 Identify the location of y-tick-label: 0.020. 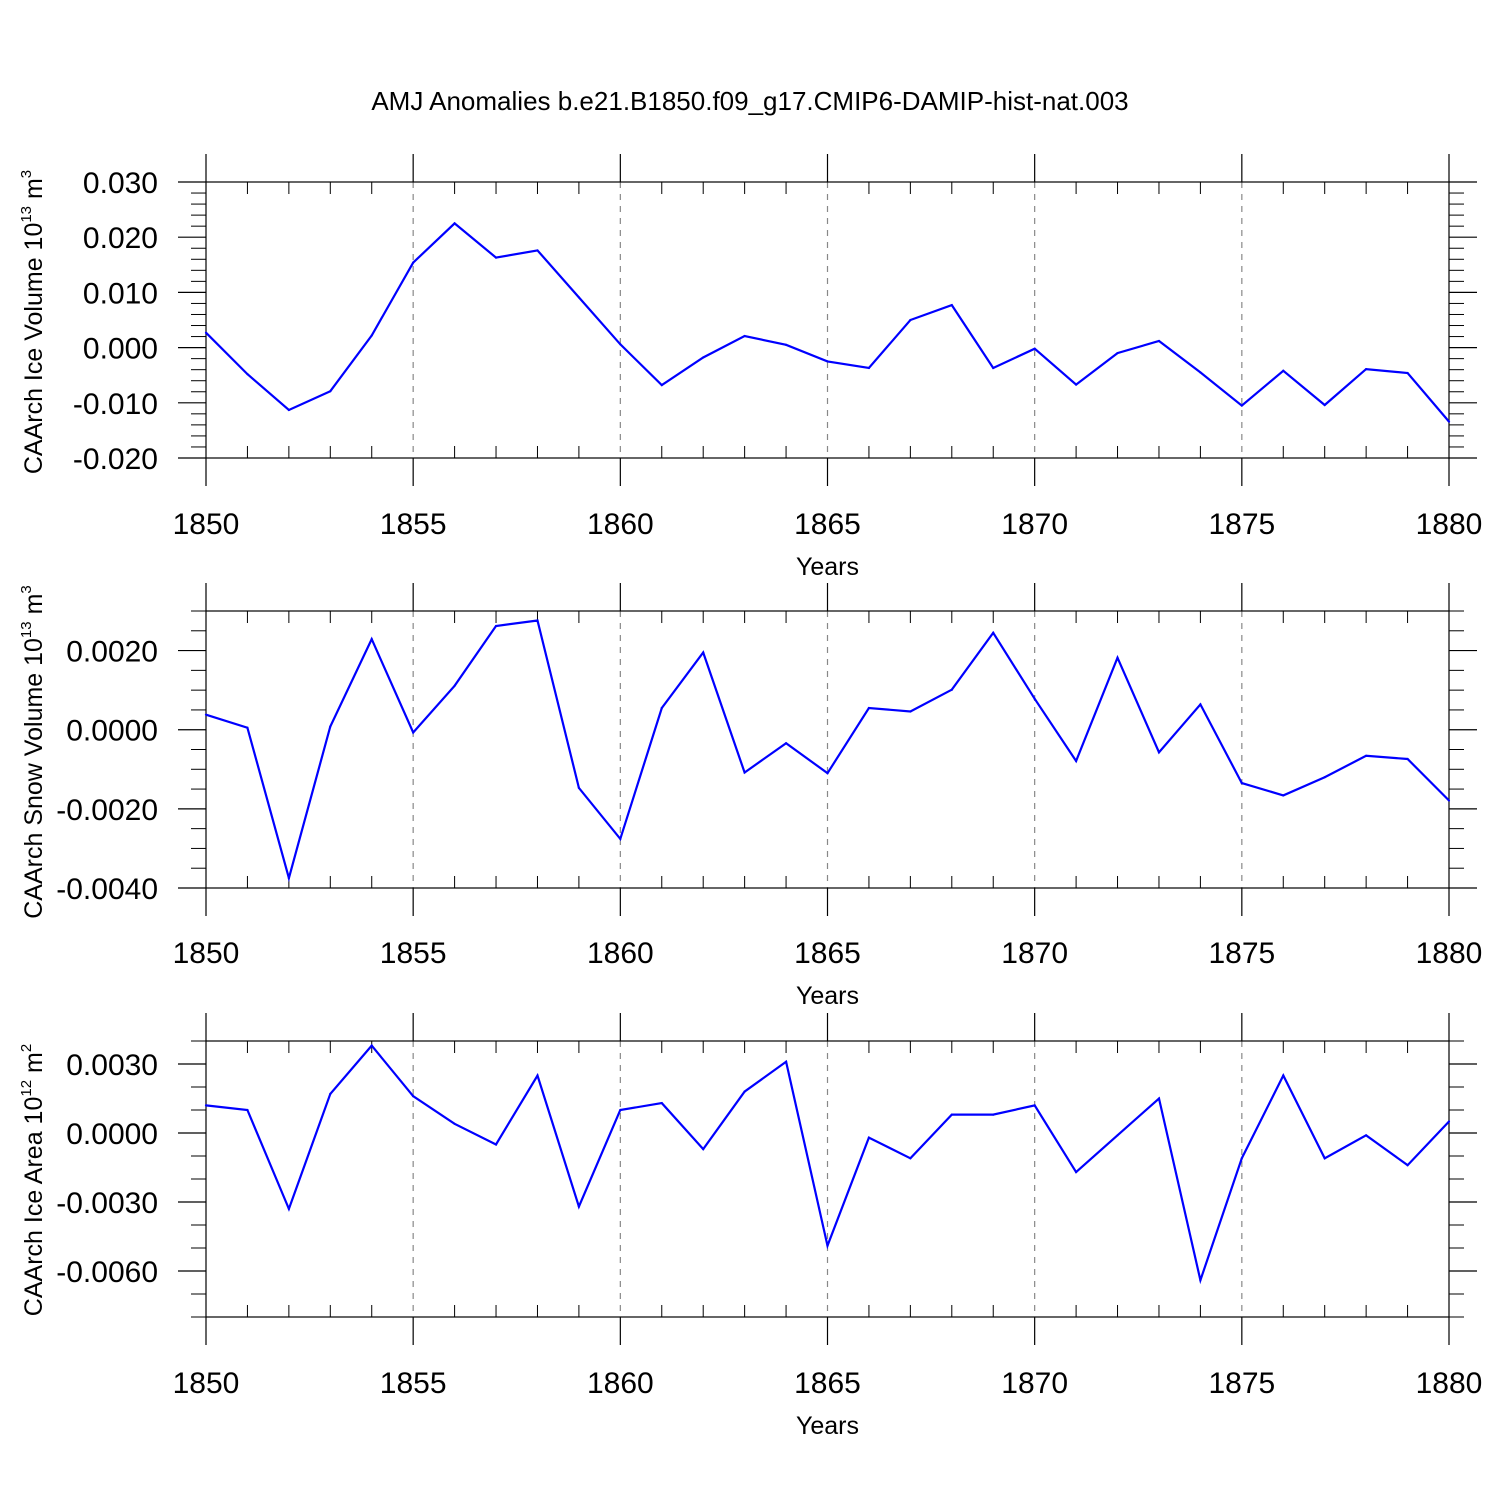
(120, 238).